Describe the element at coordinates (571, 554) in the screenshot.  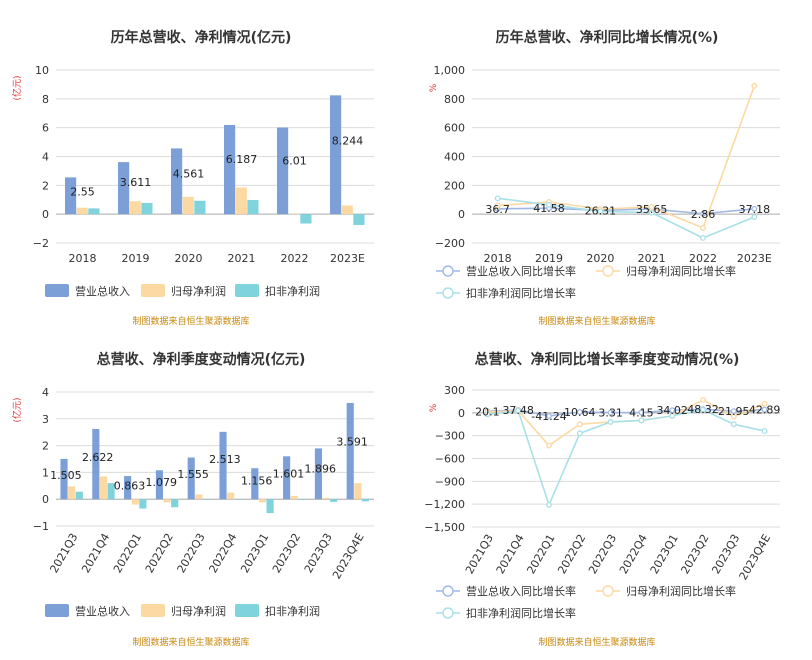
I see `x-tick-label: 2022Q2` at that location.